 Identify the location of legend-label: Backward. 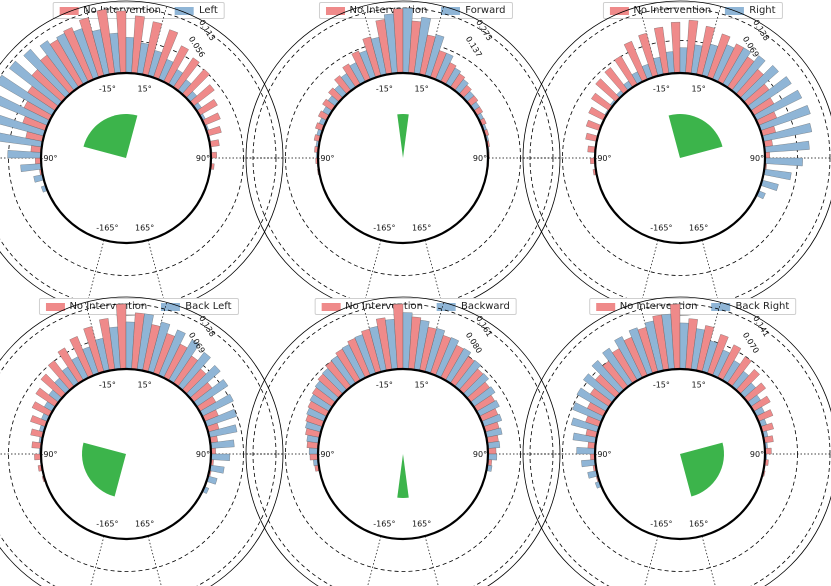
(485, 306).